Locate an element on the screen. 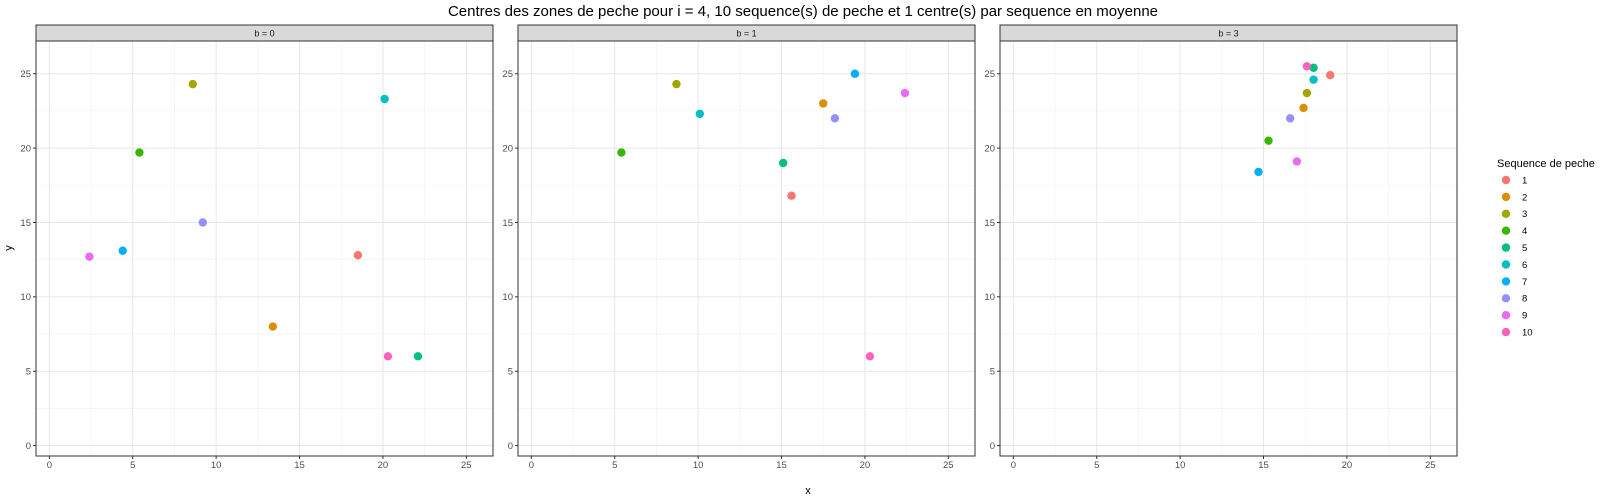 This screenshot has width=1600, height=500. legend-label: 3 is located at coordinates (1524, 214).